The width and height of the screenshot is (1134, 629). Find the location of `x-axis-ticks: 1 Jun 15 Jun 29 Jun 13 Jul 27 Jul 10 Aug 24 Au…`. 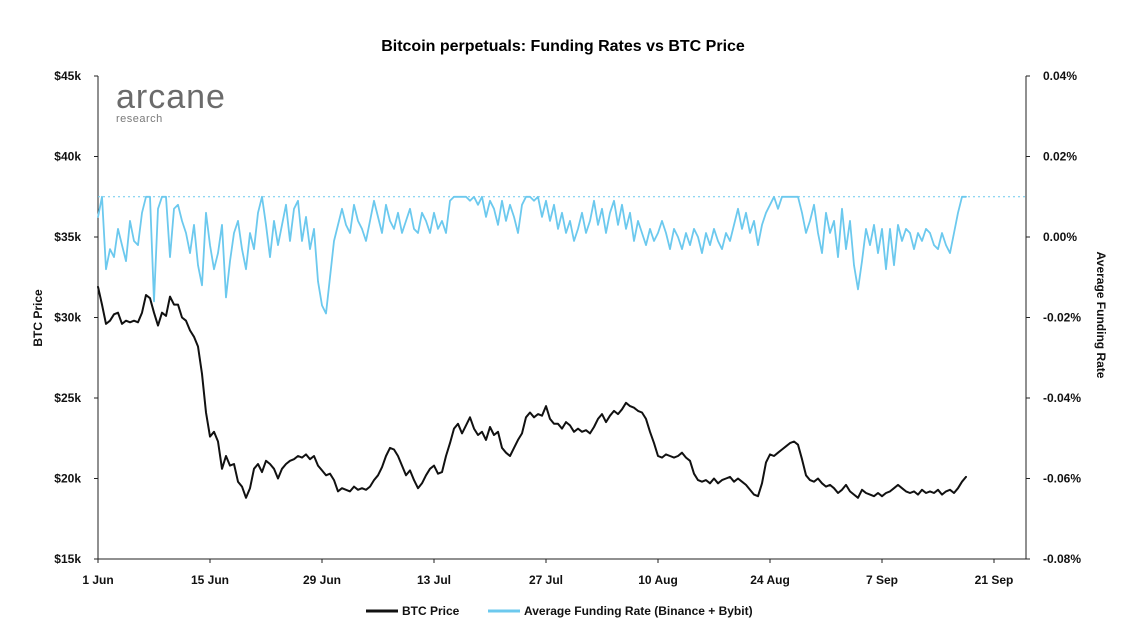

x-axis-ticks: 1 Jun 15 Jun 29 Jun 13 Jul 27 Jul 10 Aug 24 Au… is located at coordinates (547, 573).